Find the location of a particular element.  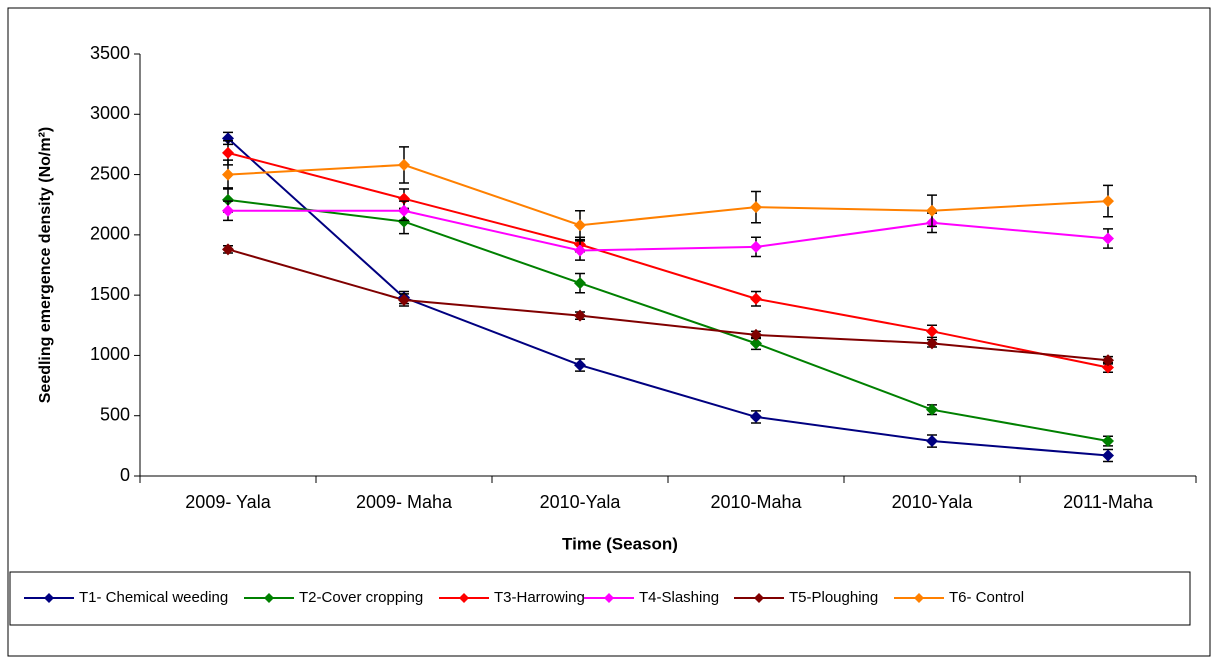

y-tick-label: 2500 is located at coordinates (110, 173).